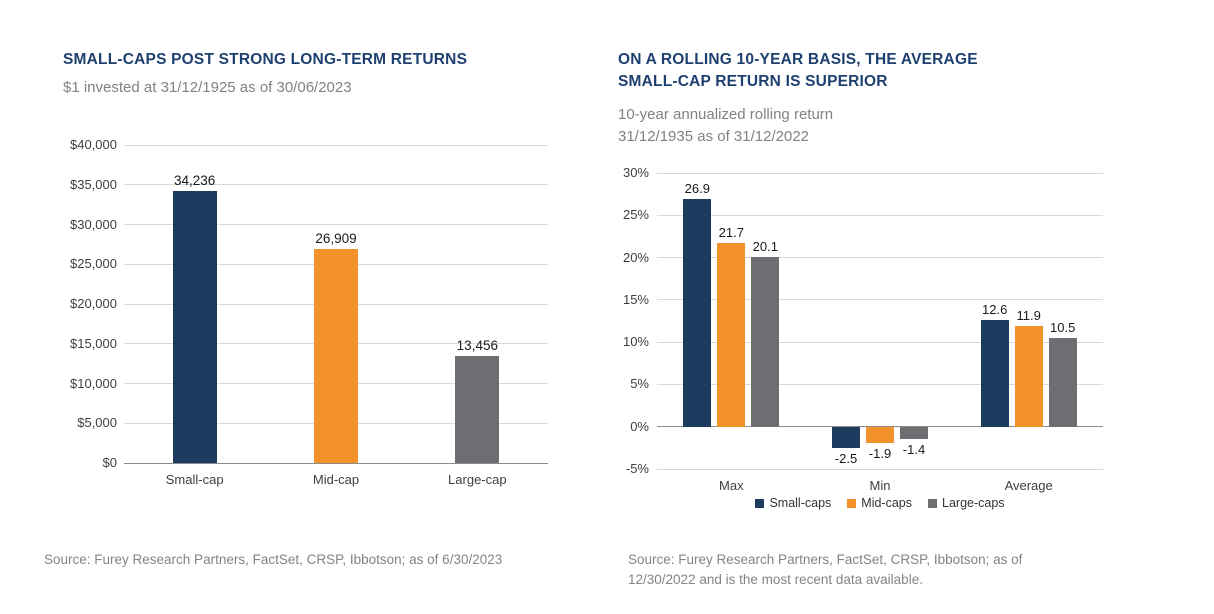 The width and height of the screenshot is (1214, 614). Describe the element at coordinates (639, 426) in the screenshot. I see `y-tick-label: 0%` at that location.